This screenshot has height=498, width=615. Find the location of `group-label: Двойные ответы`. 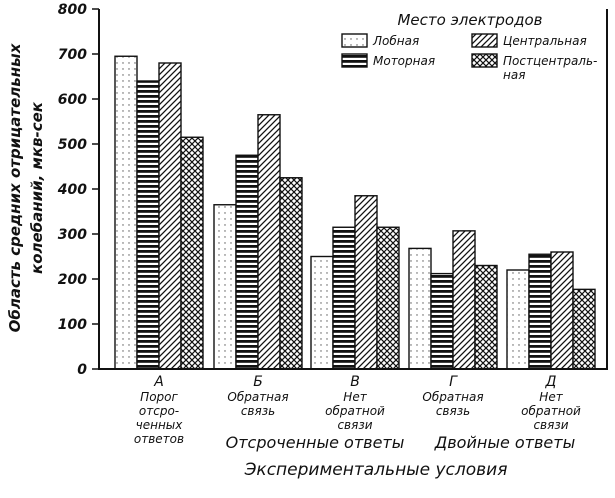

group-label: Двойные ответы is located at coordinates (504, 442).